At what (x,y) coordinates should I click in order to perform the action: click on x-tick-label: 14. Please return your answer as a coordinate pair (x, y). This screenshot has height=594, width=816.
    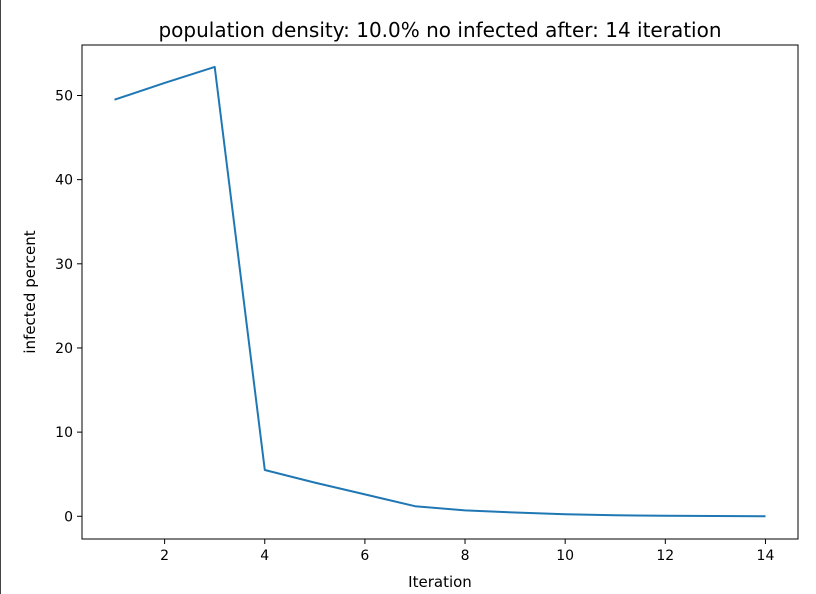
    Looking at the image, I should click on (766, 556).